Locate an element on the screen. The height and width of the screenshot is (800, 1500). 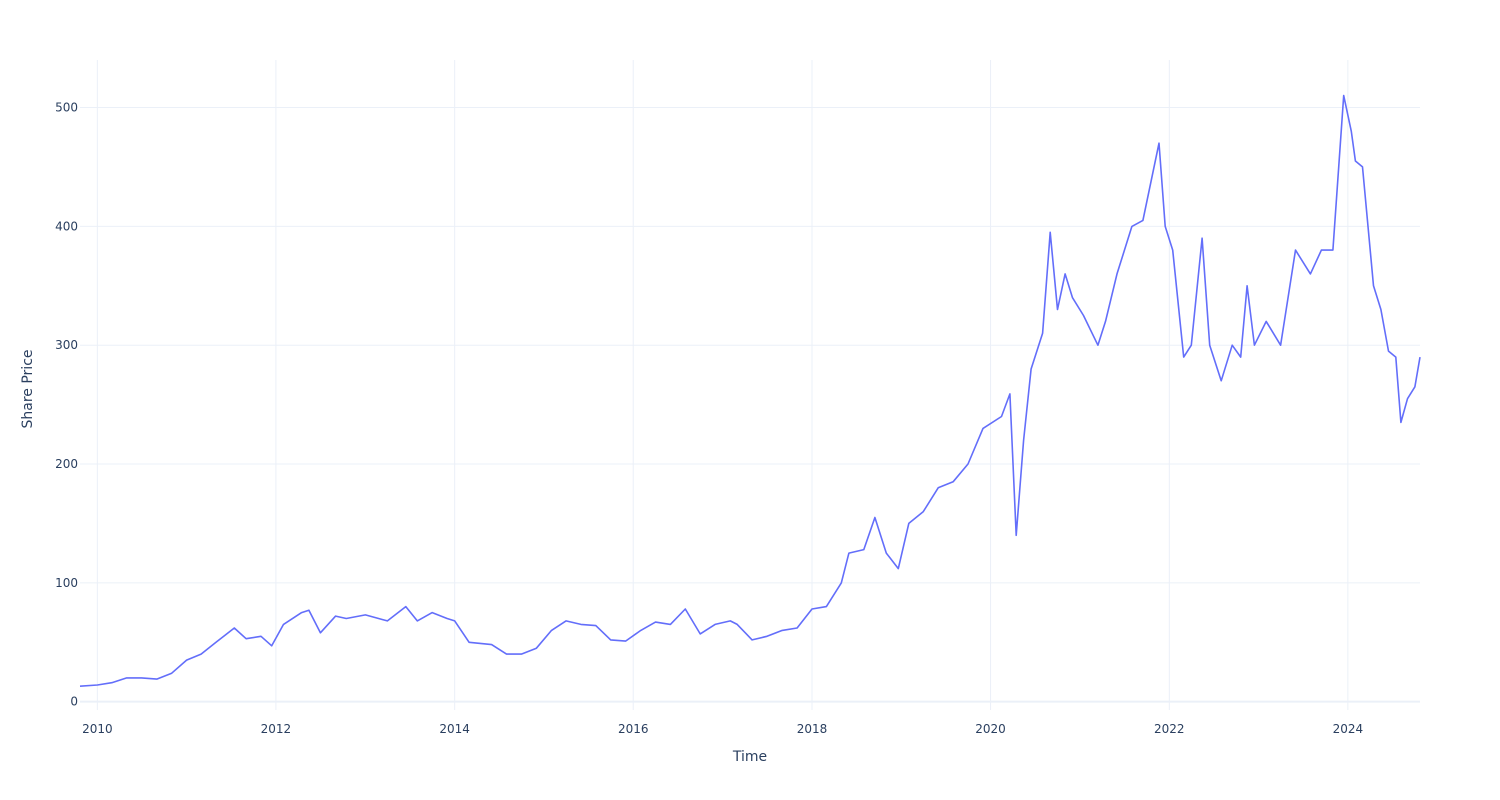
x-tick-label: 2016 is located at coordinates (633, 729).